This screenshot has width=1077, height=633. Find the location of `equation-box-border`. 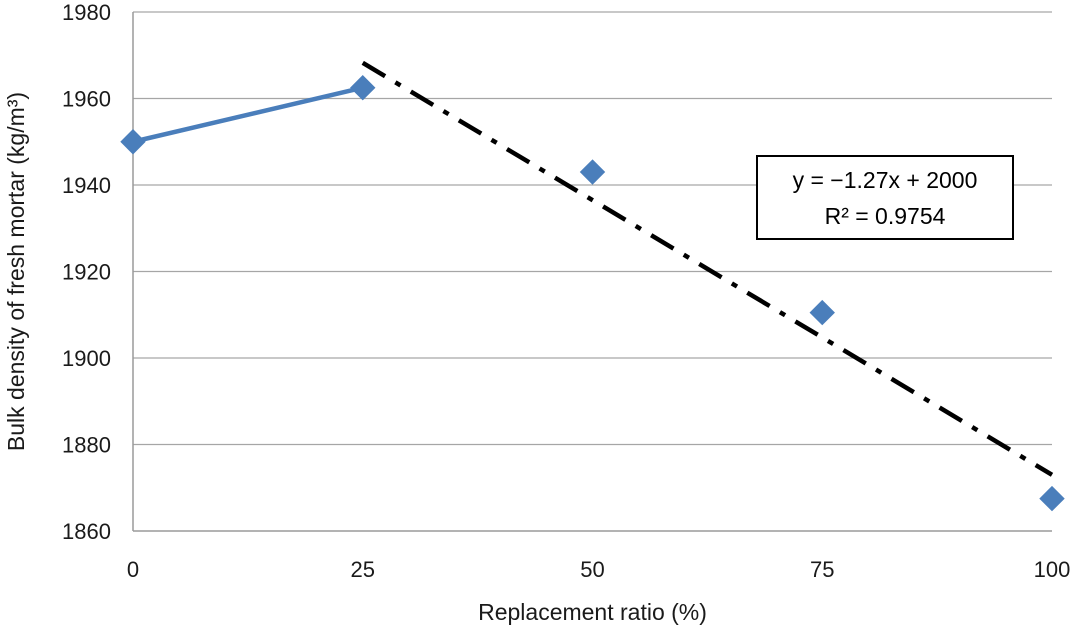

equation-box-border is located at coordinates (885, 197).